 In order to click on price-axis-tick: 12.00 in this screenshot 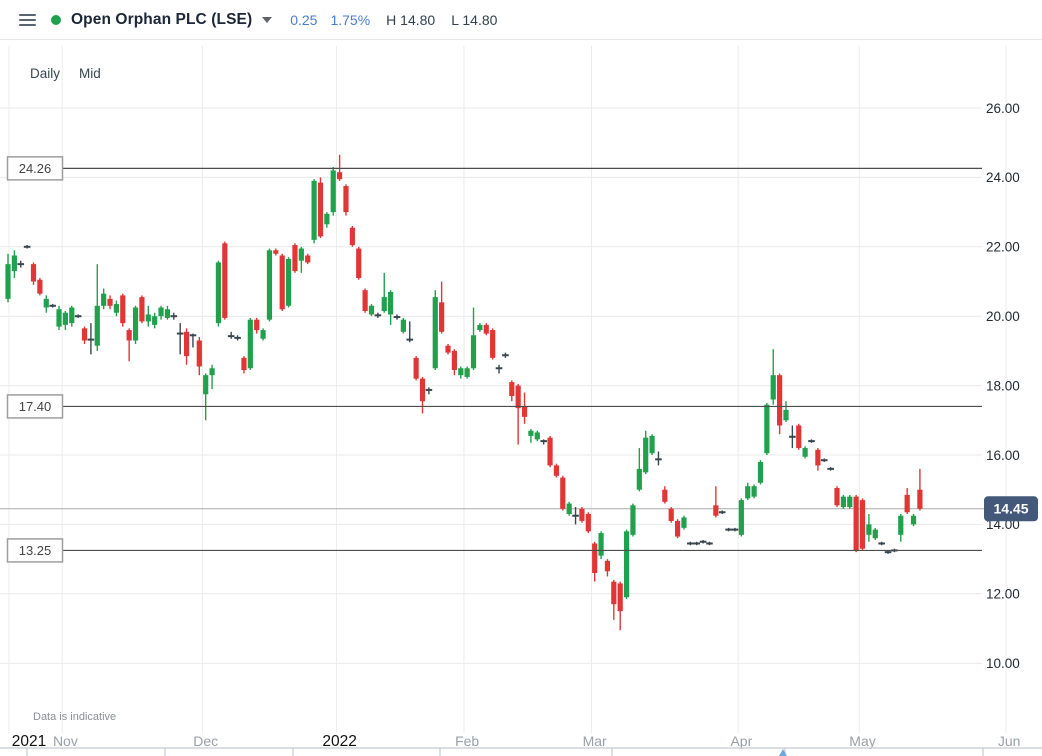, I will do `click(1003, 594)`.